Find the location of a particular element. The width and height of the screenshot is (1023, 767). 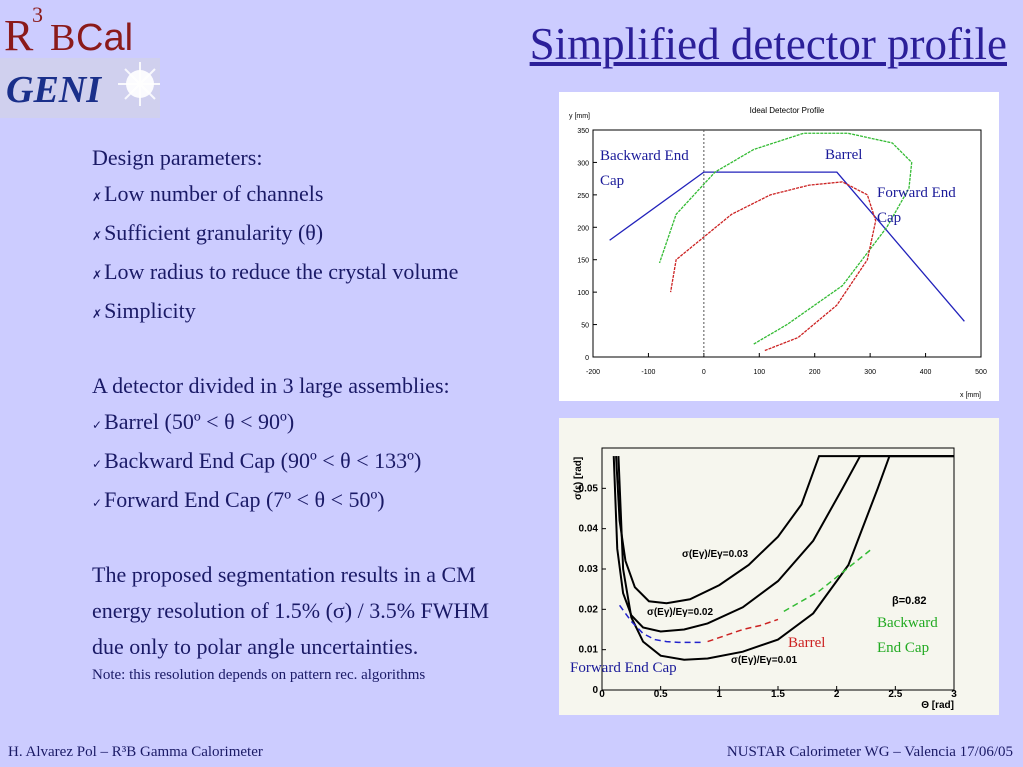

geni-logo: GENI is located at coordinates (80, 88).